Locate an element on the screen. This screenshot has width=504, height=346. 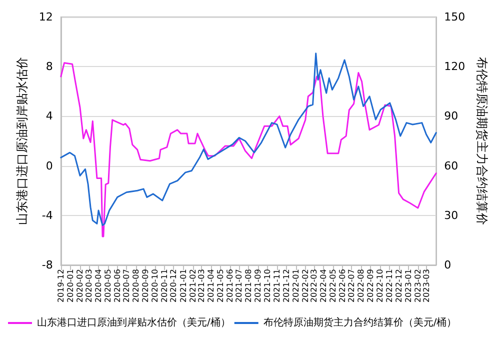
y2-axis-title: 布伦特原油期货主力合约结算价 is located at coordinates (482, 141).